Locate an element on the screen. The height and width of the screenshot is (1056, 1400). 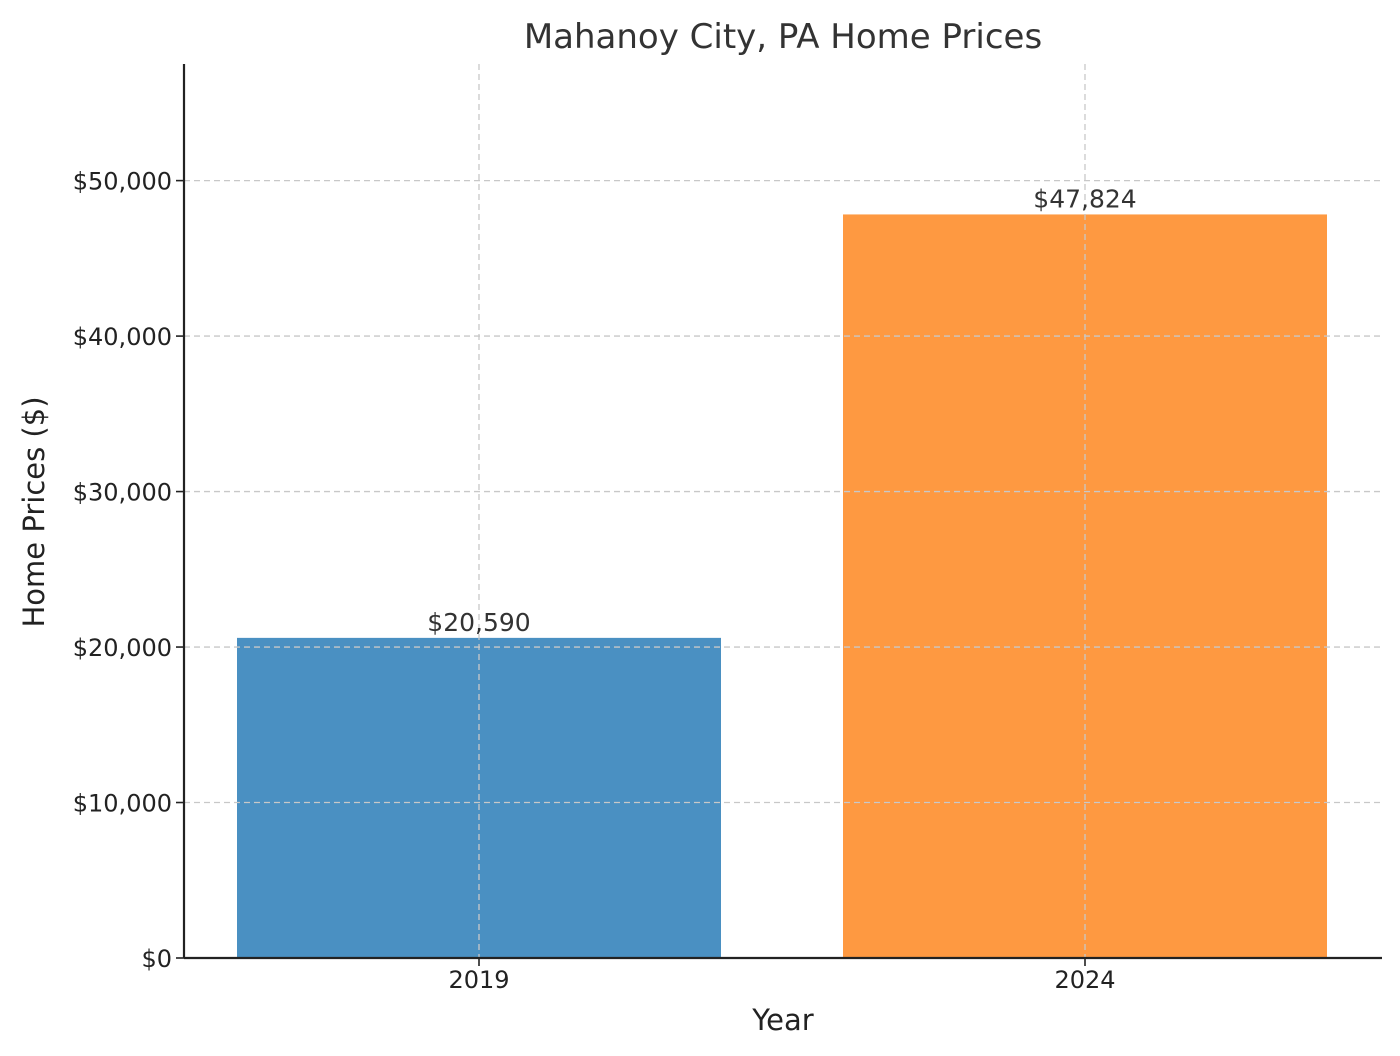
x-tick-label: 2024 is located at coordinates (1084, 980).